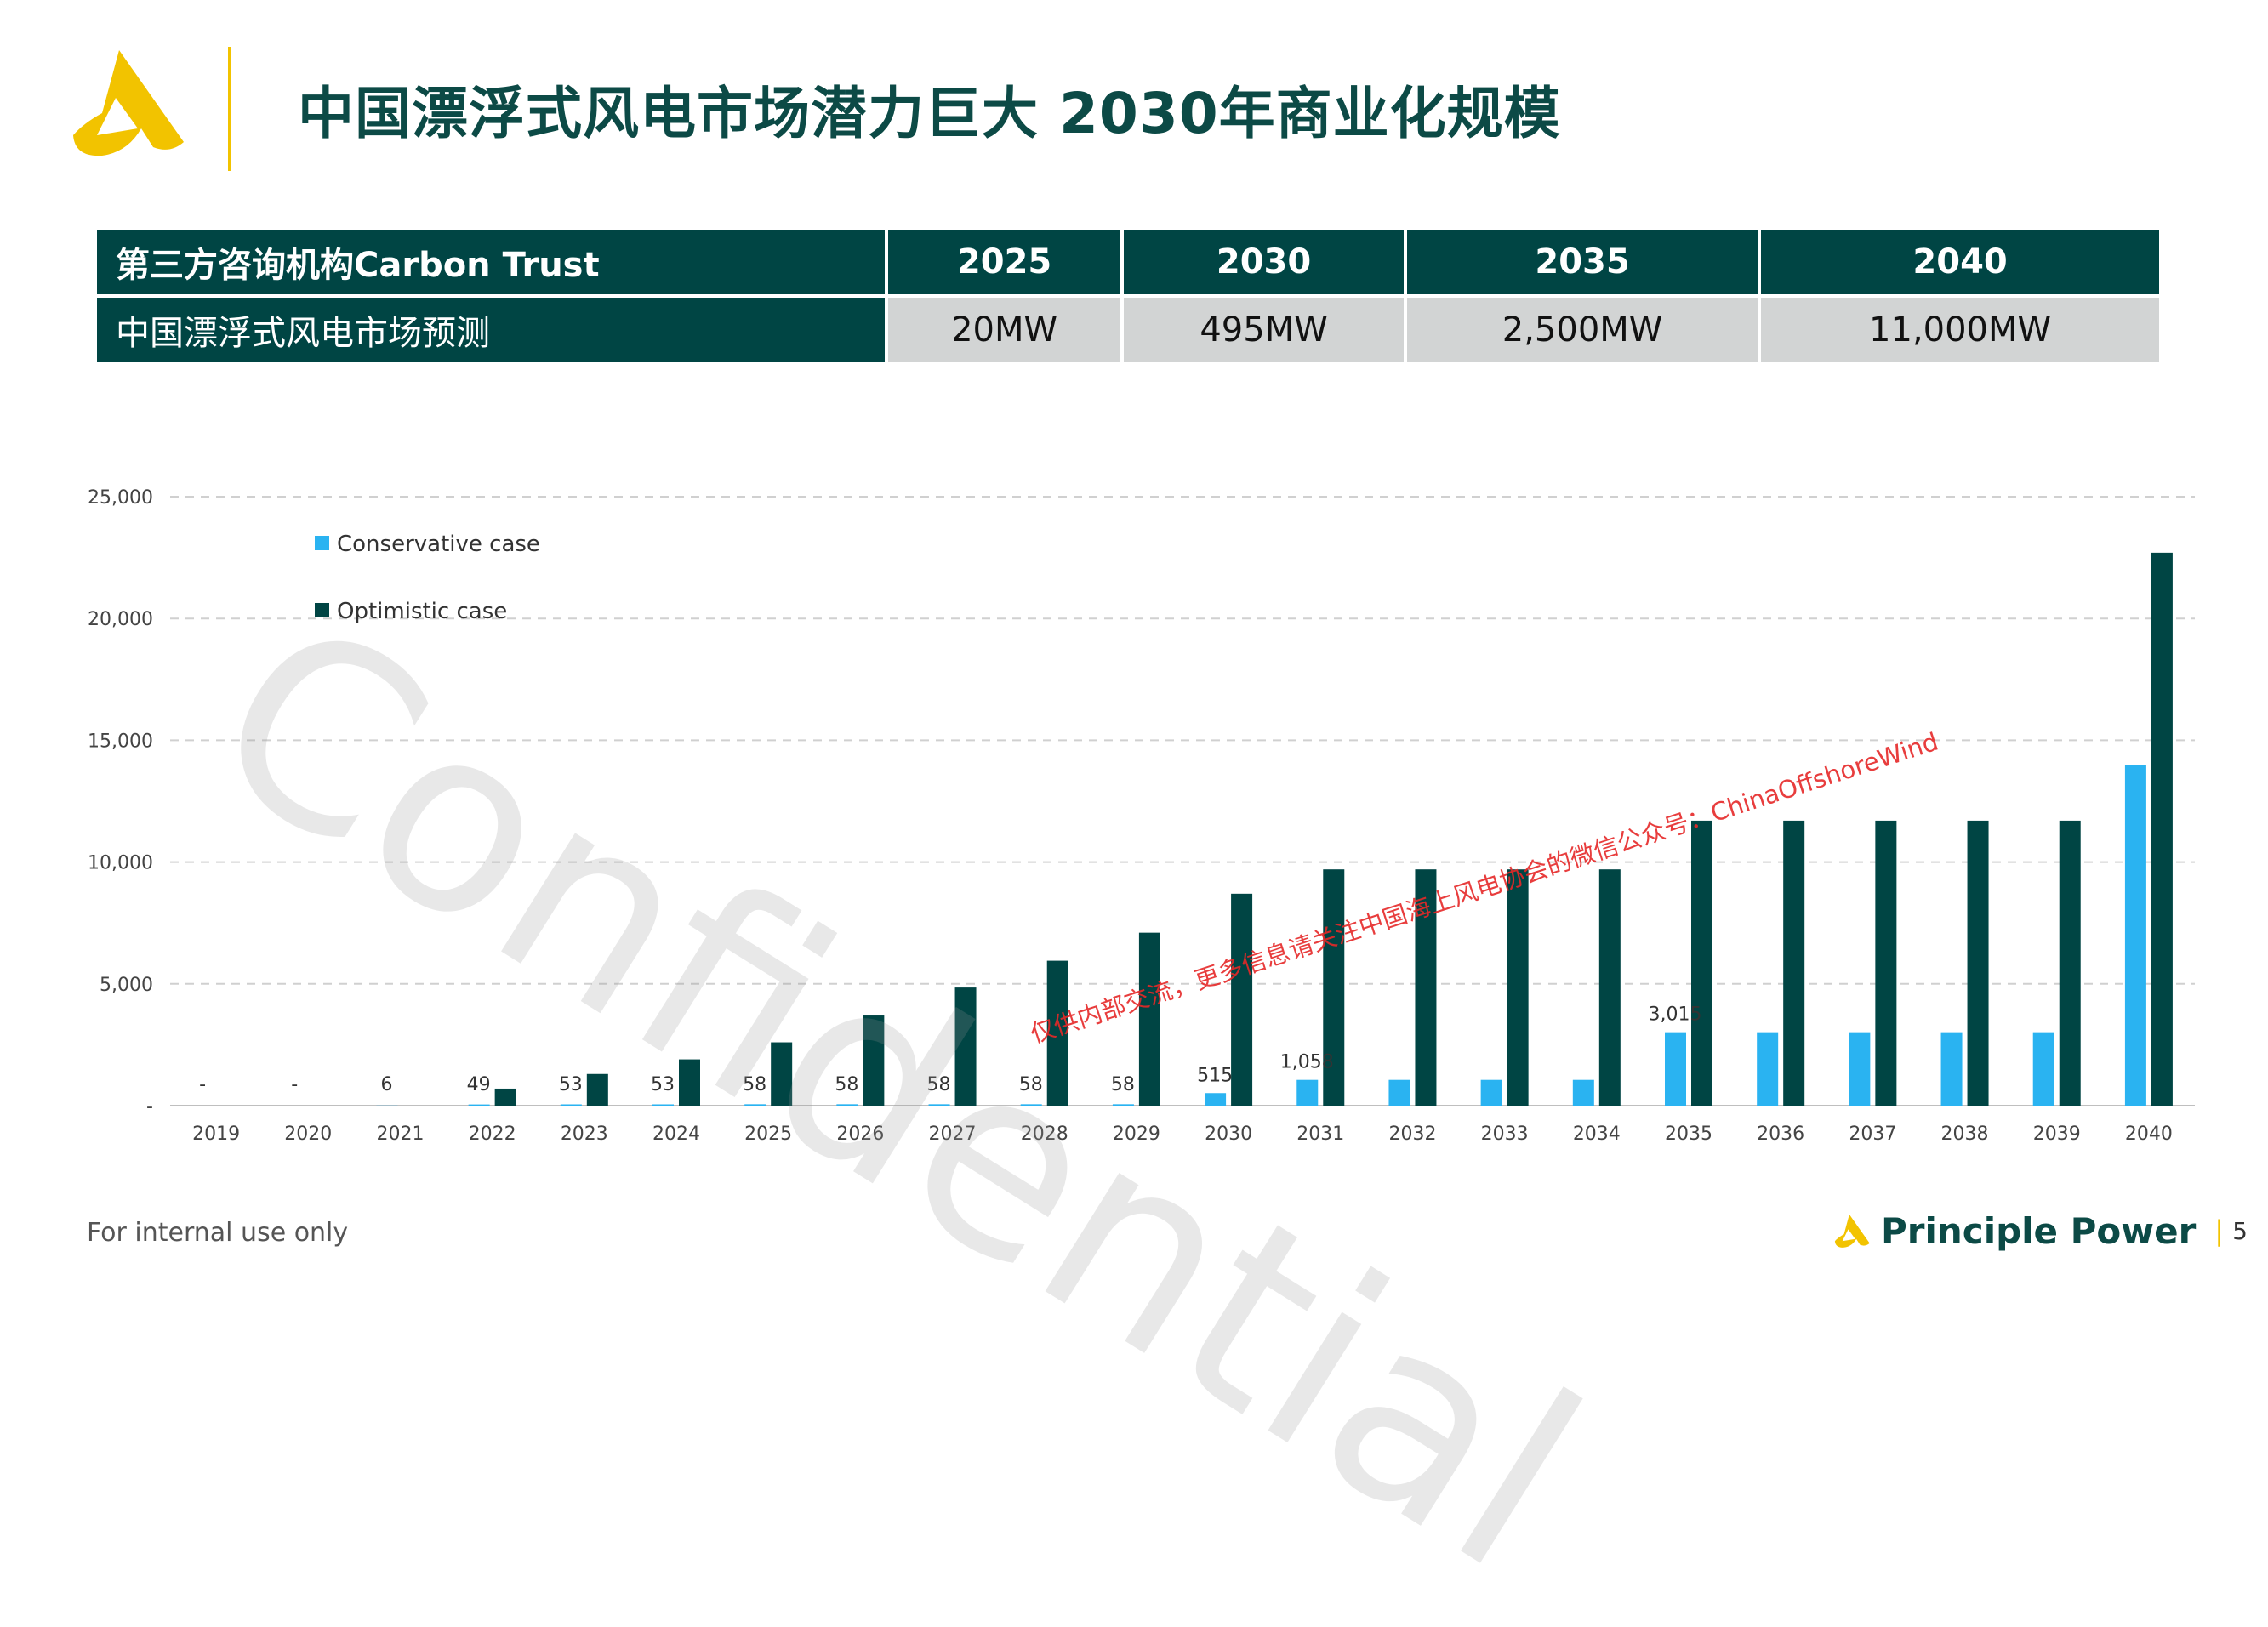 The height and width of the screenshot is (1627, 2268). What do you see at coordinates (1960, 262) in the screenshot?
I see `header-2040: 2040` at bounding box center [1960, 262].